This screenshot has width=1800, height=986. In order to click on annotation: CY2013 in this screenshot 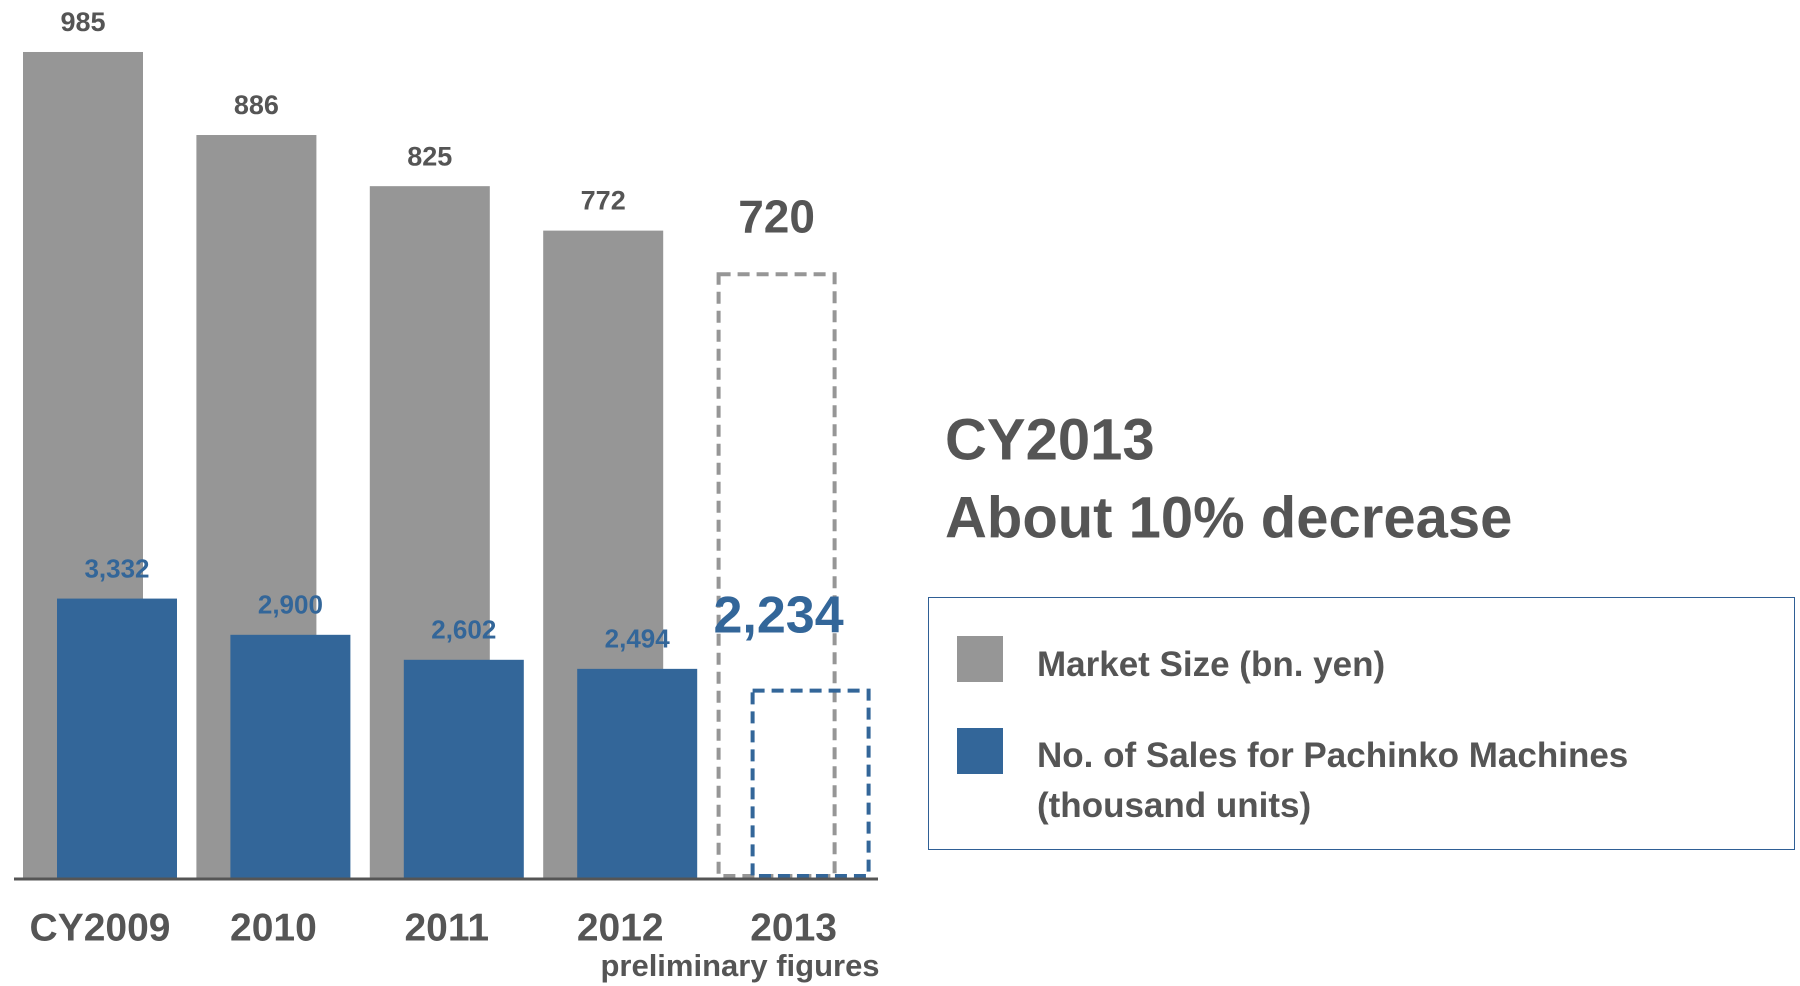, I will do `click(1050, 439)`.